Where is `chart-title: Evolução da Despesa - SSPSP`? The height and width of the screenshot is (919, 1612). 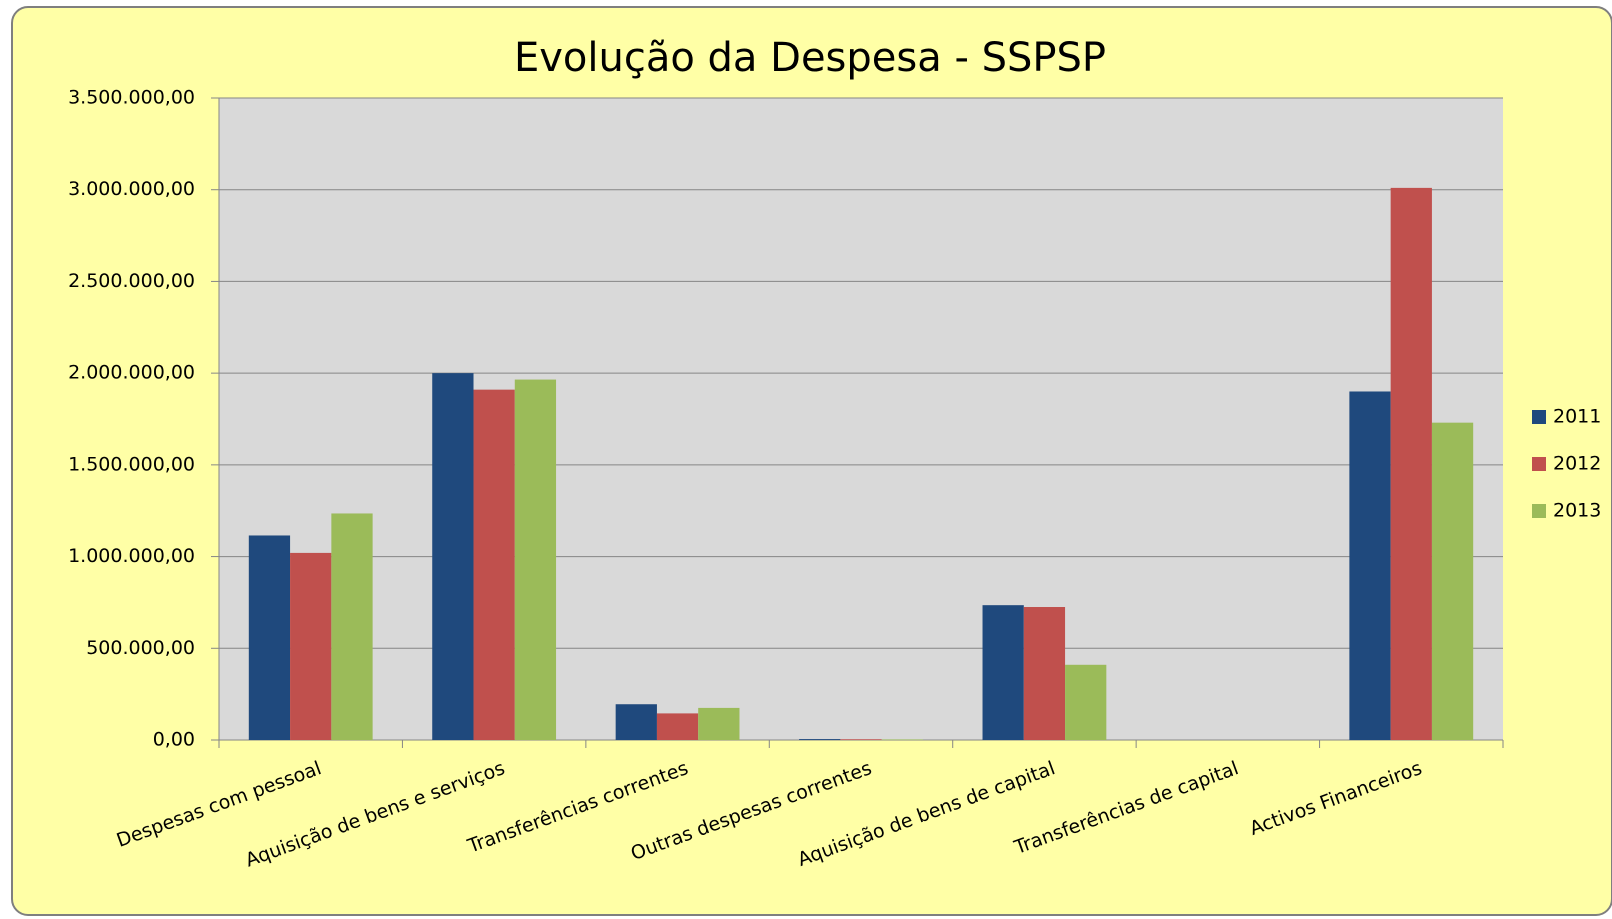
chart-title: Evolução da Despesa - SSPSP is located at coordinates (810, 58).